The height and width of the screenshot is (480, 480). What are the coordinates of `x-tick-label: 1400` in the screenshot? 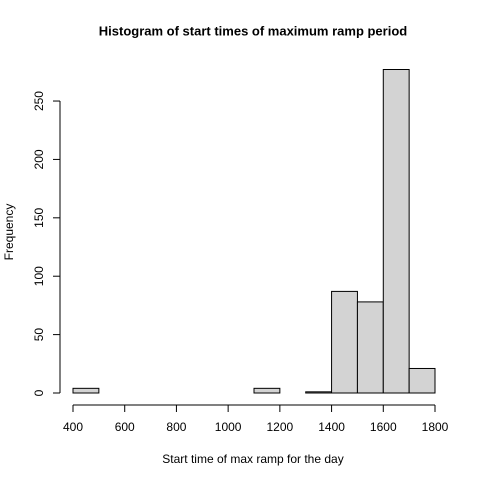 It's located at (331, 427).